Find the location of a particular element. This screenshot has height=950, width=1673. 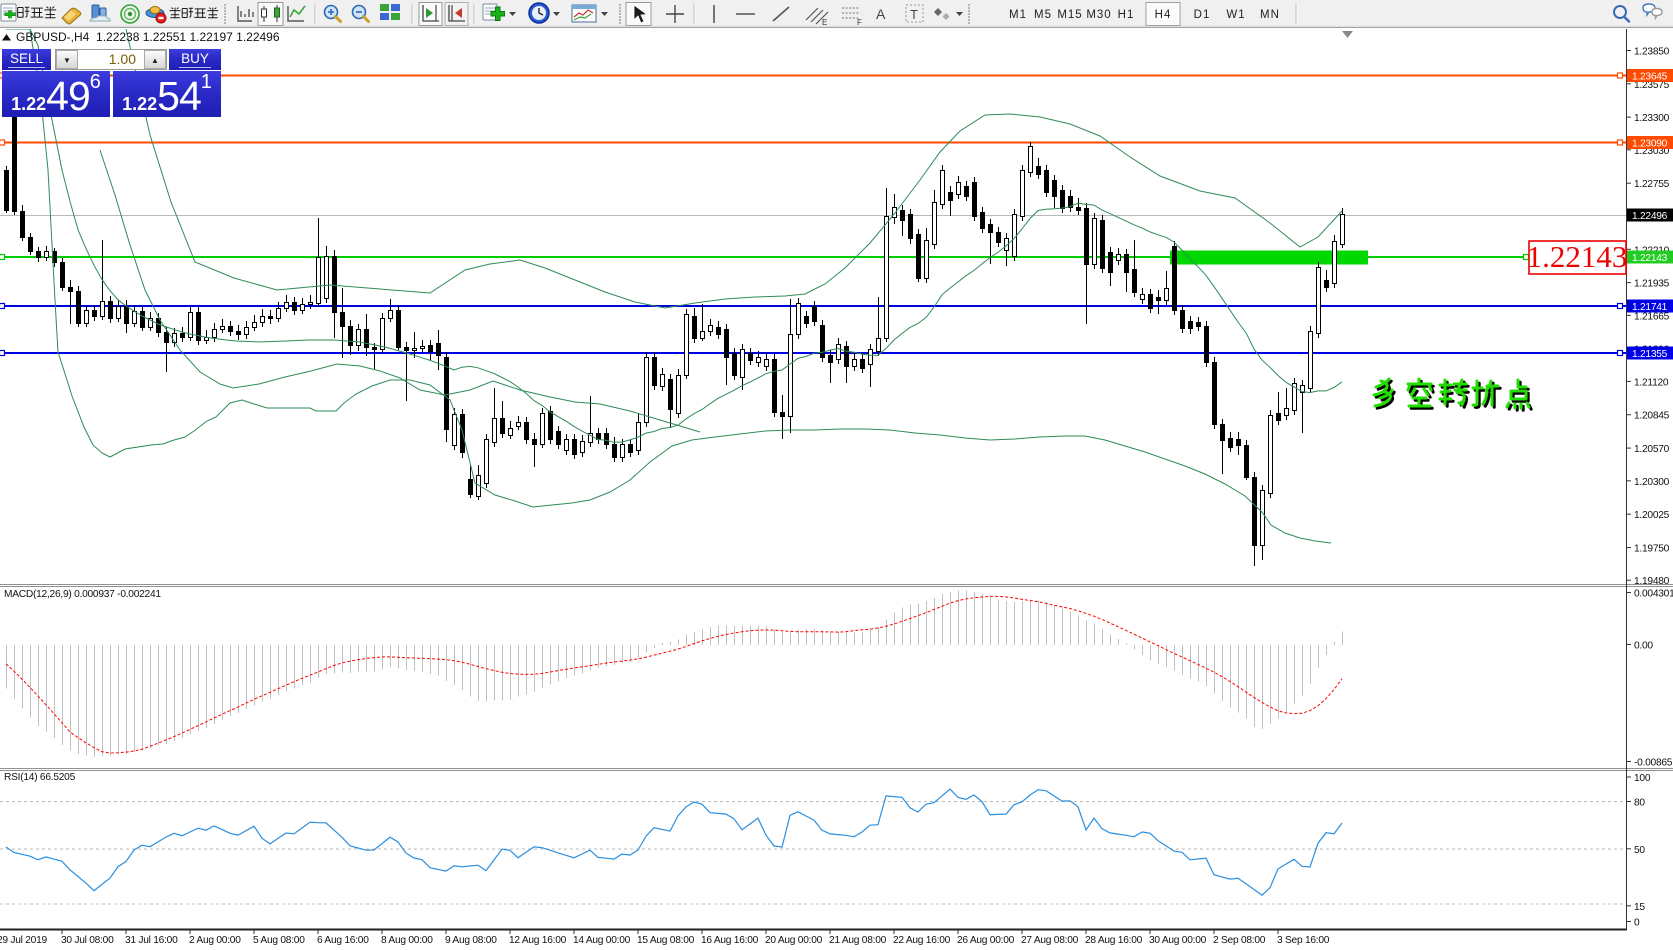

svg-text: 30 Jul 08:00 is located at coordinates (87, 940).